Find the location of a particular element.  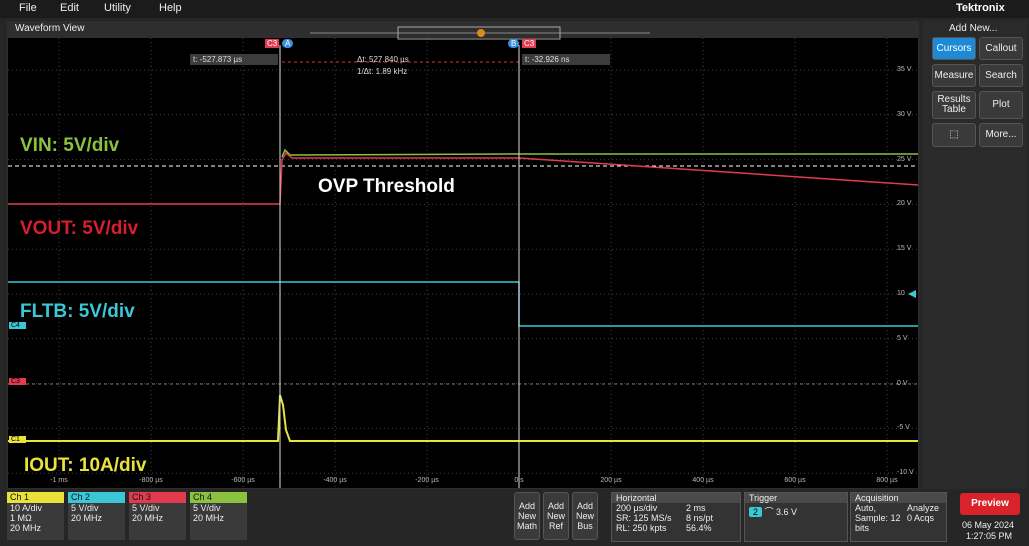

y-label: 10 is located at coordinates (901, 293).